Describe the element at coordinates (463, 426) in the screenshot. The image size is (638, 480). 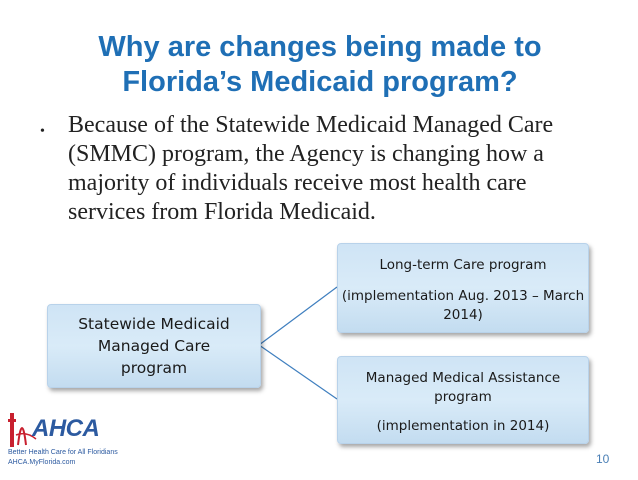
I see `diagram-child-detail: (implementation in 2014)` at that location.